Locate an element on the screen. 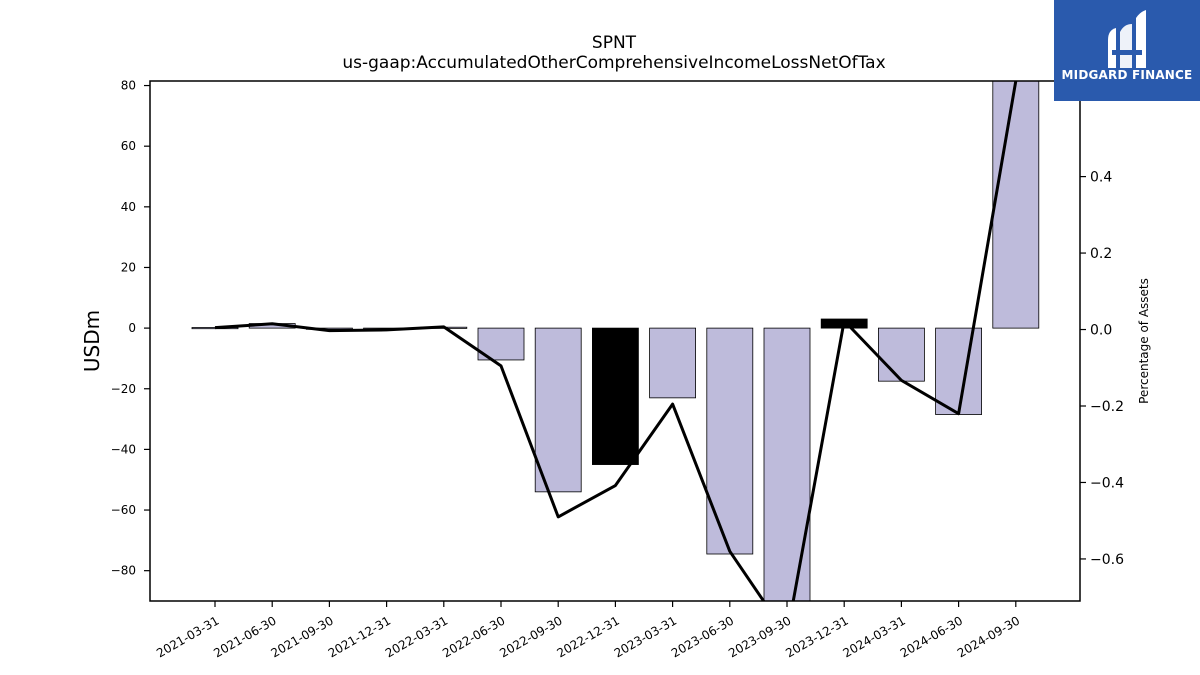 The width and height of the screenshot is (1200, 675). x-tick-label: 2023-06-30 is located at coordinates (702, 636).